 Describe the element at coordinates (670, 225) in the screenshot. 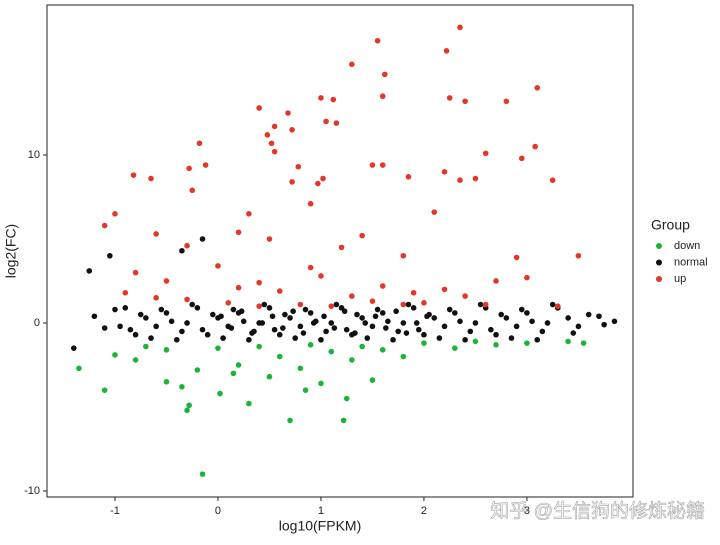

I see `legend-title: Group` at that location.